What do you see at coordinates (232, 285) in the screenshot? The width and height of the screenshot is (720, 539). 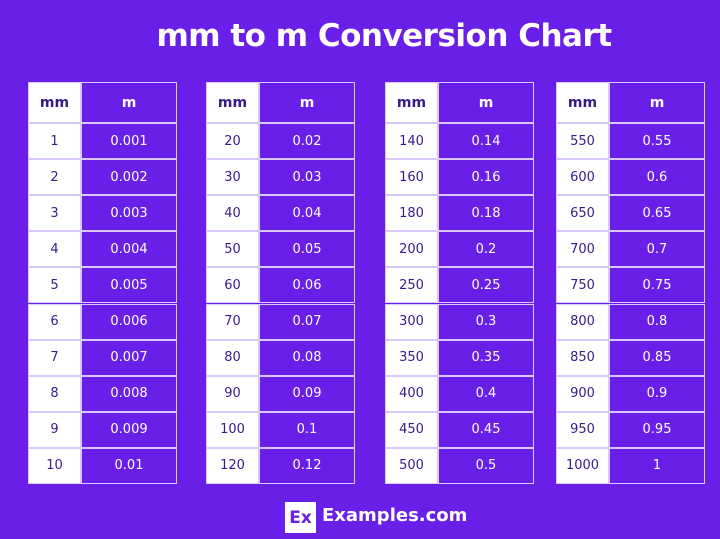 I see `mm-cell: 60` at bounding box center [232, 285].